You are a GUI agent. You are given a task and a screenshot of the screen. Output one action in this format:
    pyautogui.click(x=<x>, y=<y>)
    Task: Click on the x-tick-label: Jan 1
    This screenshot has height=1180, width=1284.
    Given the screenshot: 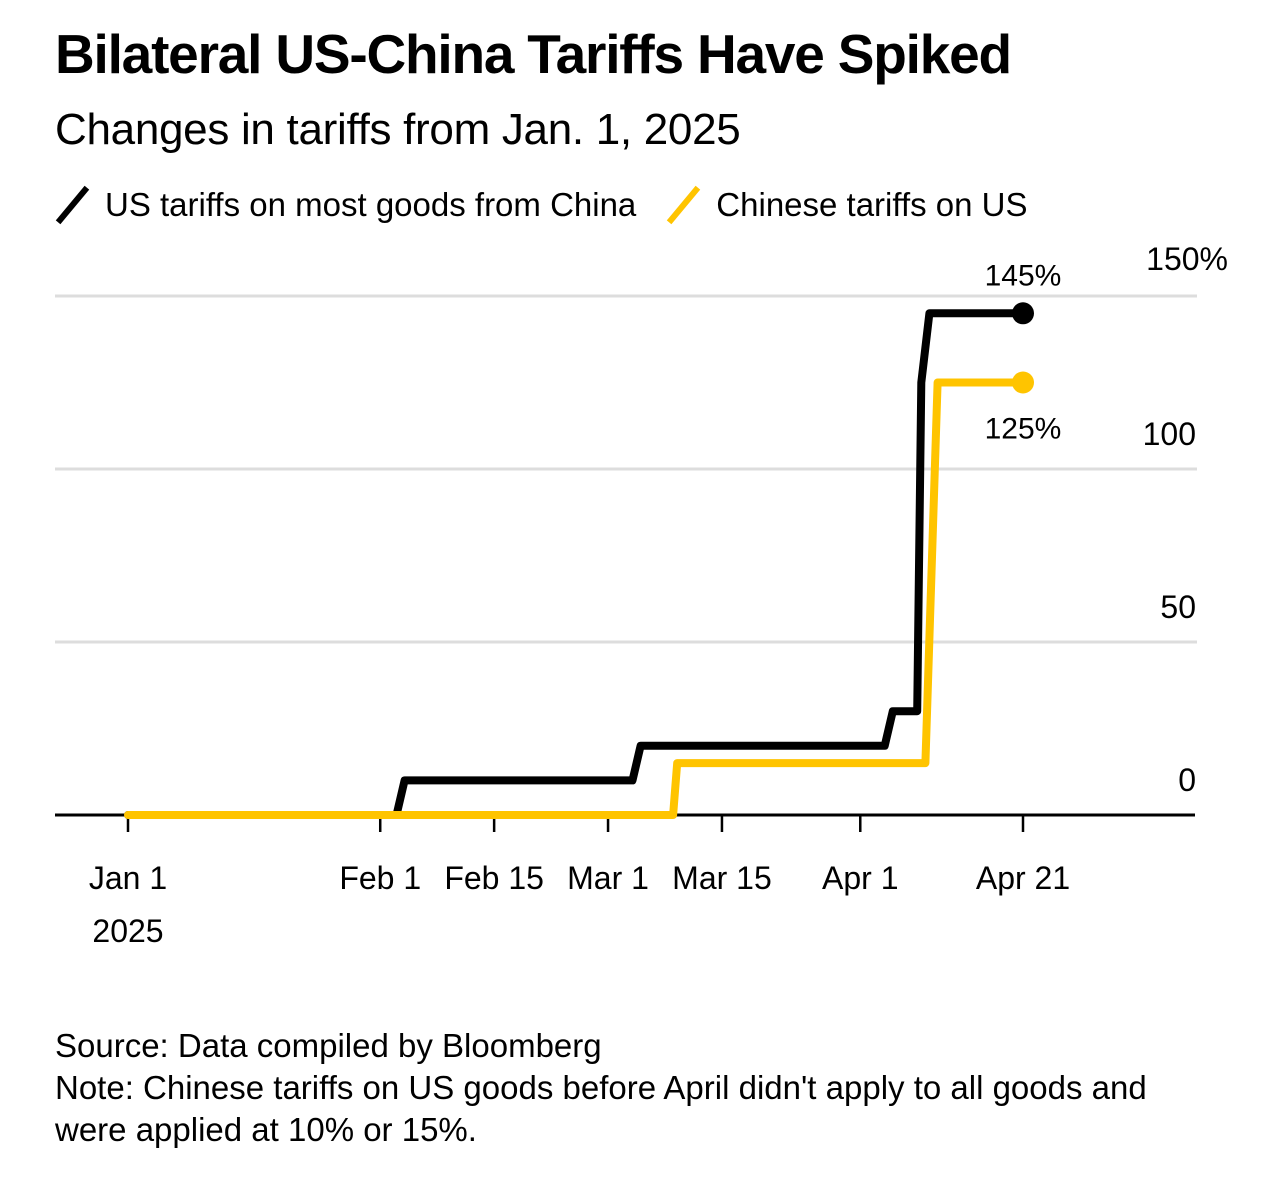 What is the action you would take?
    pyautogui.click(x=128, y=878)
    